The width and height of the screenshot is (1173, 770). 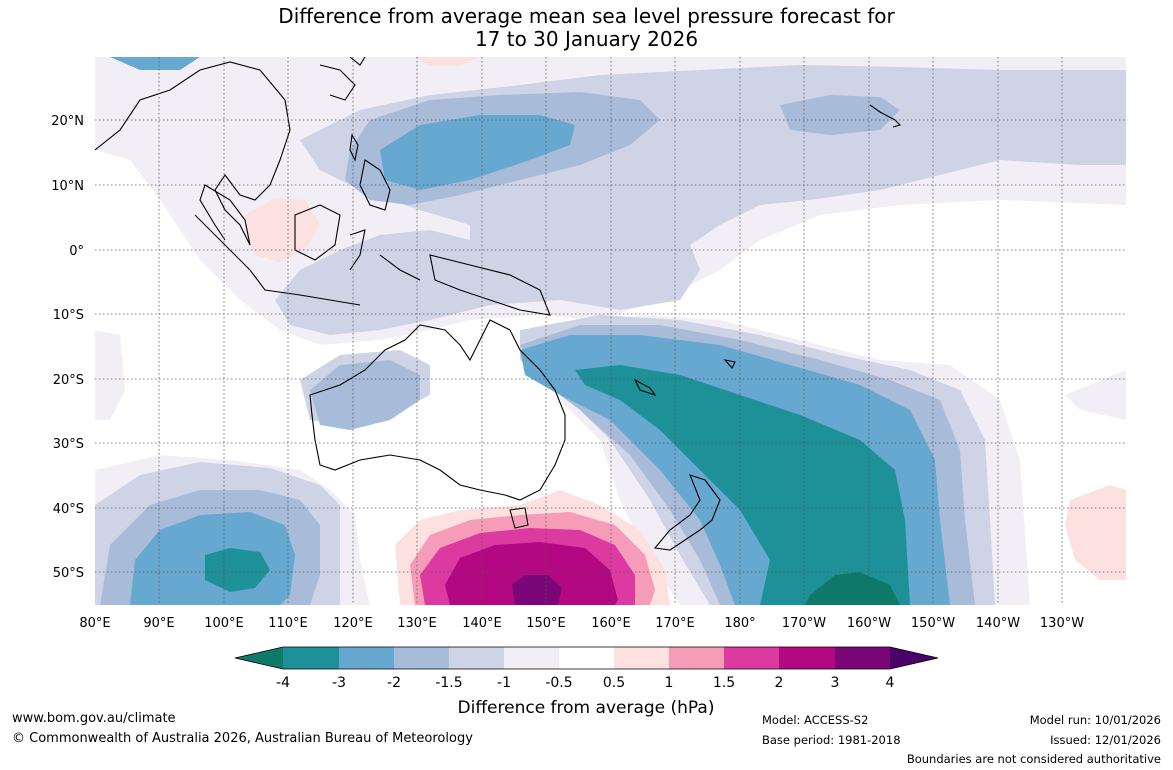 I want to click on issued-date: Issued: 12/01/2026, so click(x=1105, y=740).